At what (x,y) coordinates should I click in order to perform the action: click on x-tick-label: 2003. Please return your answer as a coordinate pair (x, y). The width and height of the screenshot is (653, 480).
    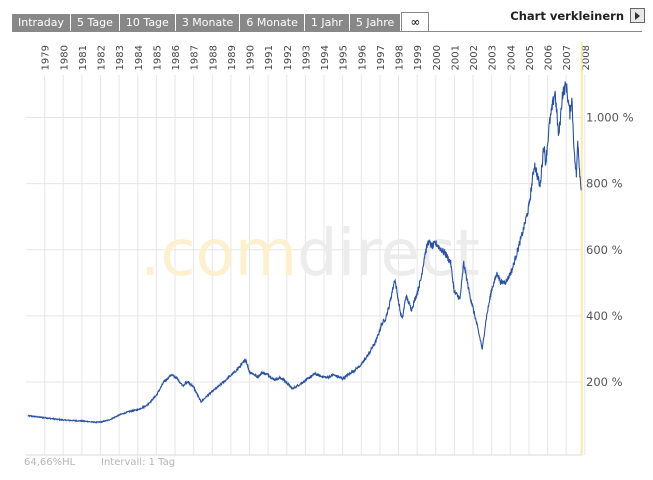
    Looking at the image, I should click on (493, 57).